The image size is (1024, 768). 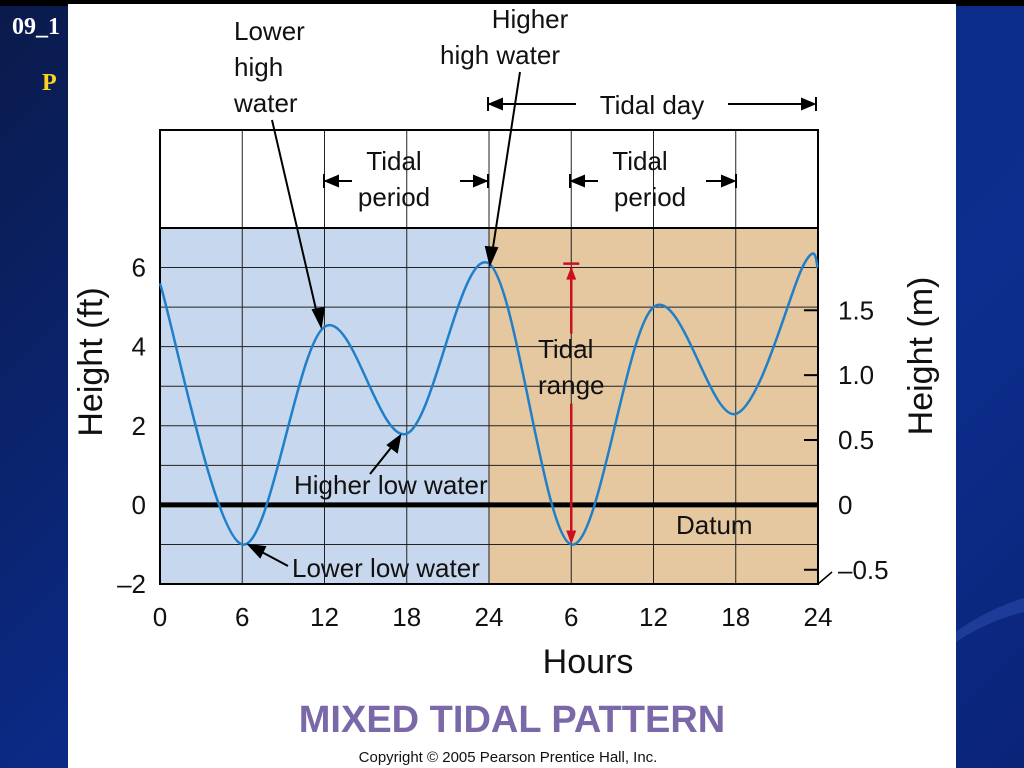 What do you see at coordinates (36, 27) in the screenshot?
I see `slide-code: 09_1` at bounding box center [36, 27].